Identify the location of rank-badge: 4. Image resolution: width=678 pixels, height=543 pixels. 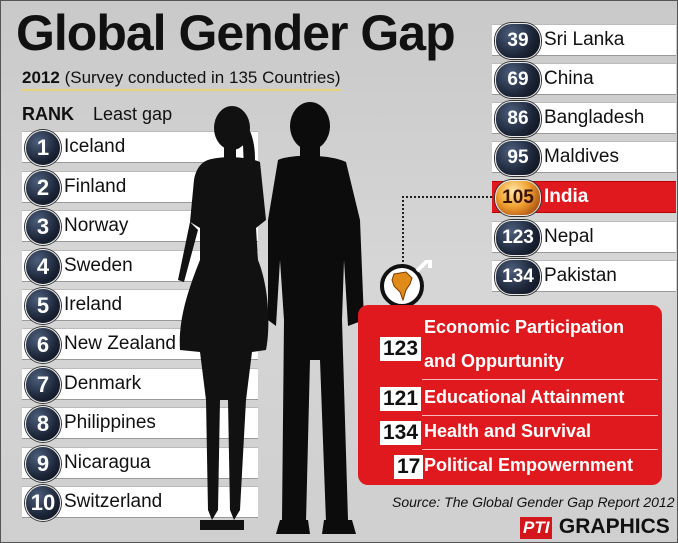
(43, 267).